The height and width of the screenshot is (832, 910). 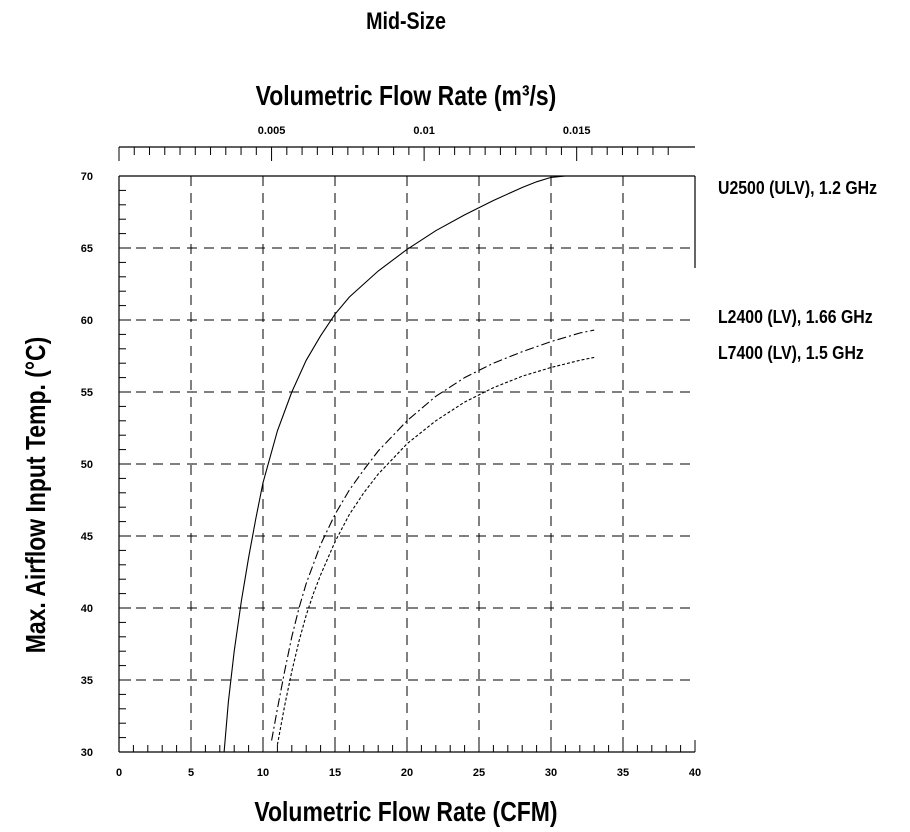 I want to click on chart-title: Mid-Size, so click(x=406, y=21).